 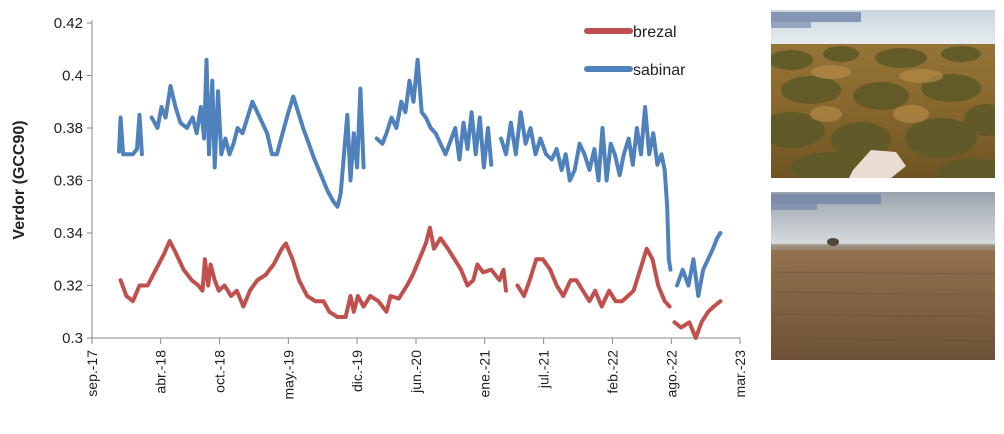 I want to click on y-tick-label: 0.34, so click(x=68, y=233).